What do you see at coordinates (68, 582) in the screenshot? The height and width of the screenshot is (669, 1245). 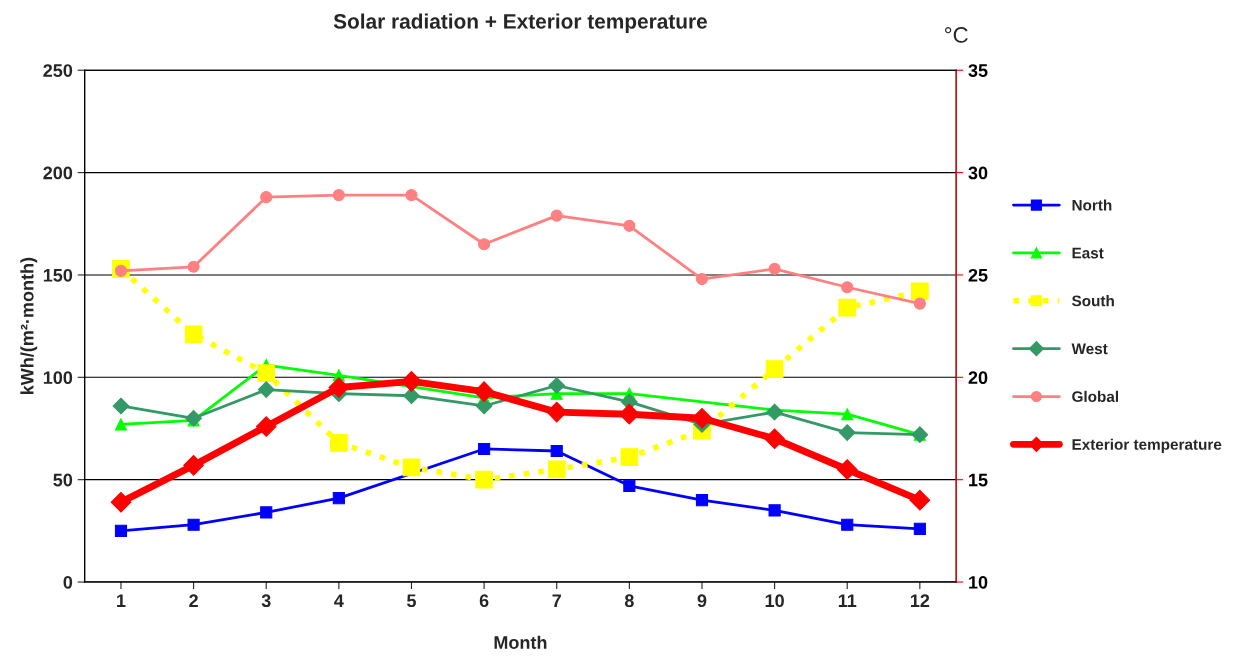 I see `y-tick-label: 0` at bounding box center [68, 582].